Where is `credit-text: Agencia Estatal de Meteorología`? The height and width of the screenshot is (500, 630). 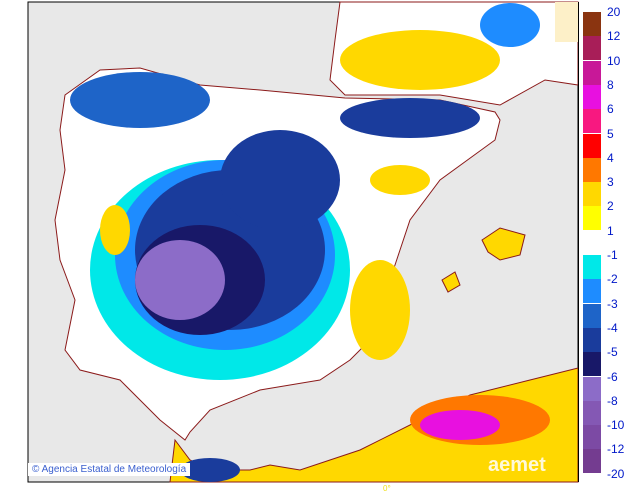
credit-text: Agencia Estatal de Meteorología is located at coordinates (114, 469).